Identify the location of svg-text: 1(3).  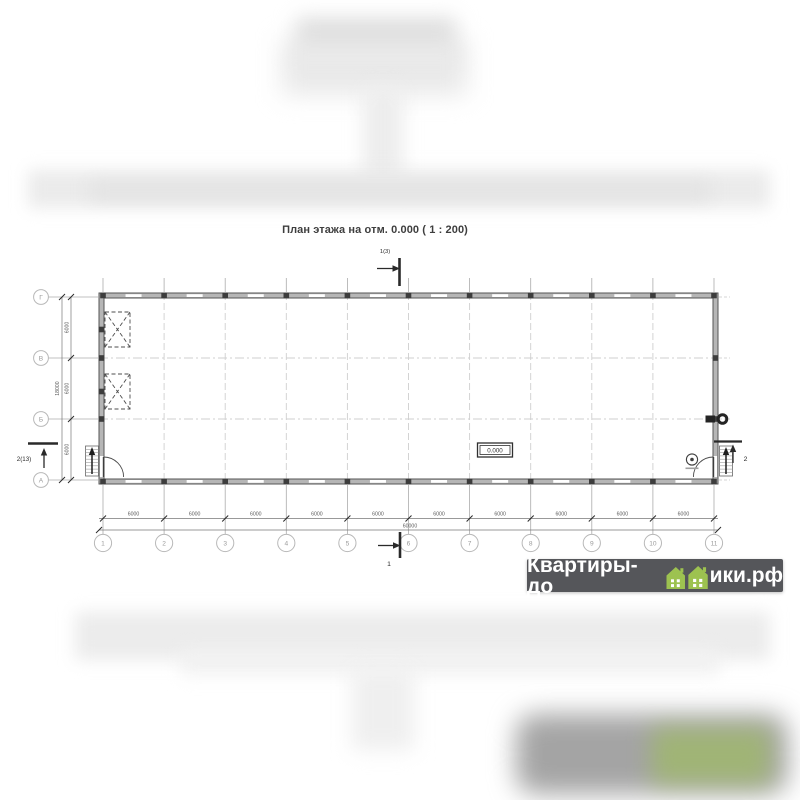
(385, 252).